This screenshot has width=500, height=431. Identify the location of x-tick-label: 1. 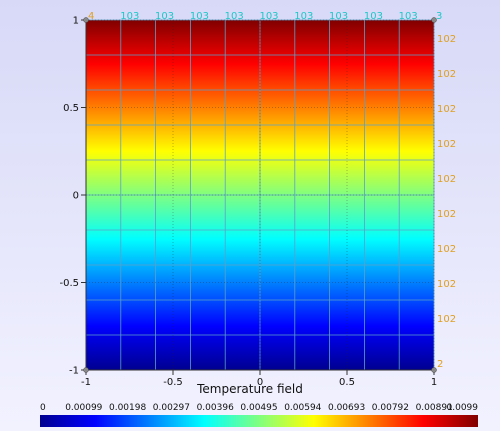
(434, 382).